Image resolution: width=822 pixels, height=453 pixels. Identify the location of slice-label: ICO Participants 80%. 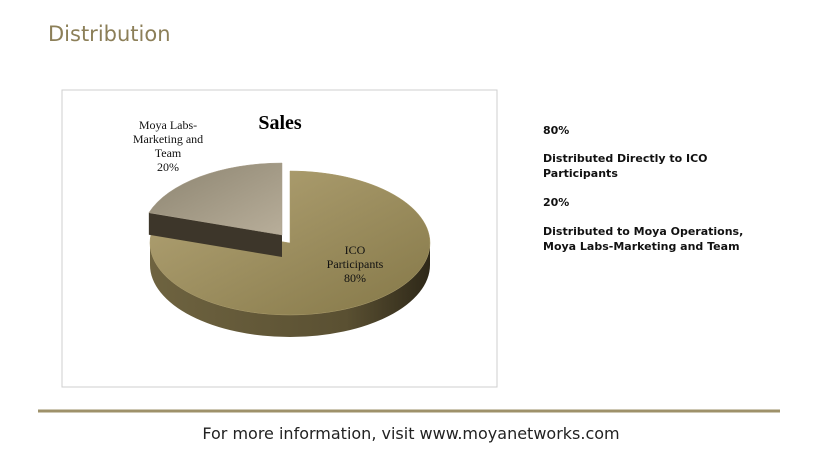
(355, 264).